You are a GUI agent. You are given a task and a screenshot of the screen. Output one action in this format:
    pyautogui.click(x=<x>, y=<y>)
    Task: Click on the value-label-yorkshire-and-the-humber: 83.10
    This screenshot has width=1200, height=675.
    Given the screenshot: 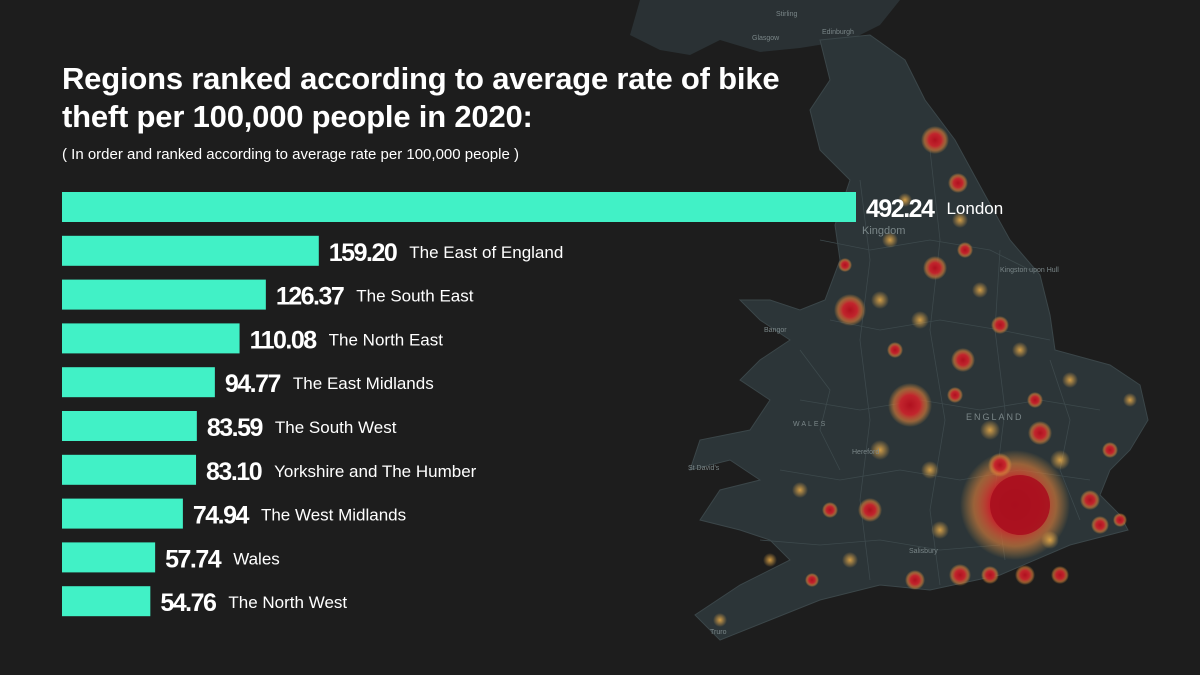 What is the action you would take?
    pyautogui.click(x=234, y=472)
    